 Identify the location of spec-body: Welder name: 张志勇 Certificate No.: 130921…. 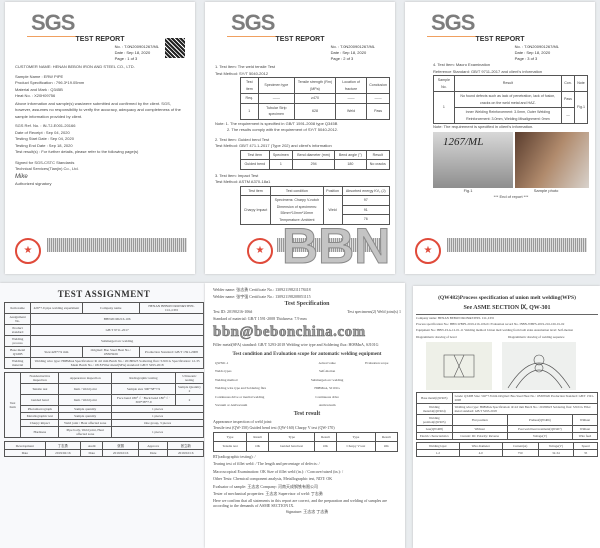
(307, 401).